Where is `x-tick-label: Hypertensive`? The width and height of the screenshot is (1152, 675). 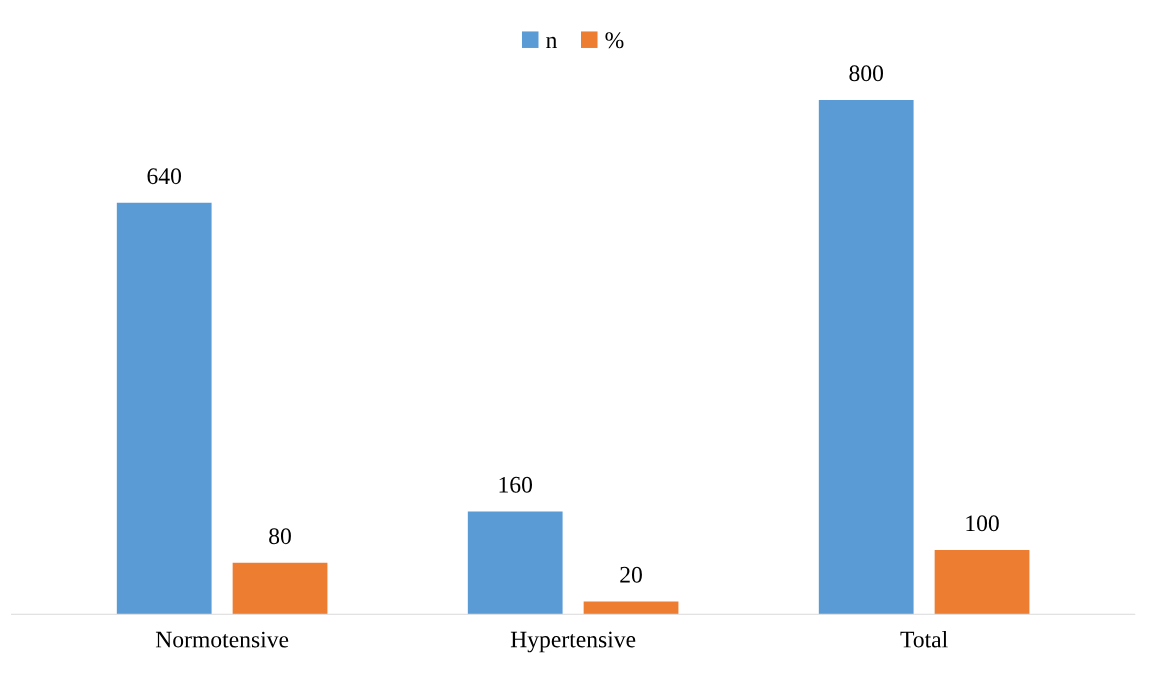 x-tick-label: Hypertensive is located at coordinates (573, 642).